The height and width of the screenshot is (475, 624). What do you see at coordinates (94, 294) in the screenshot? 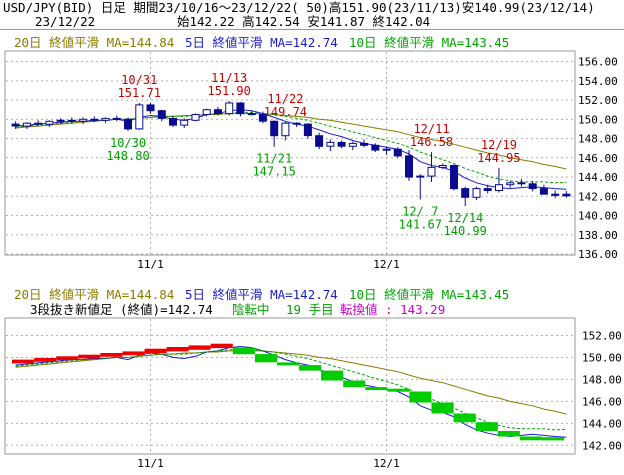
I see `legend-ma20-bottom: 20日 終値平滑 MA=144.84` at bounding box center [94, 294].